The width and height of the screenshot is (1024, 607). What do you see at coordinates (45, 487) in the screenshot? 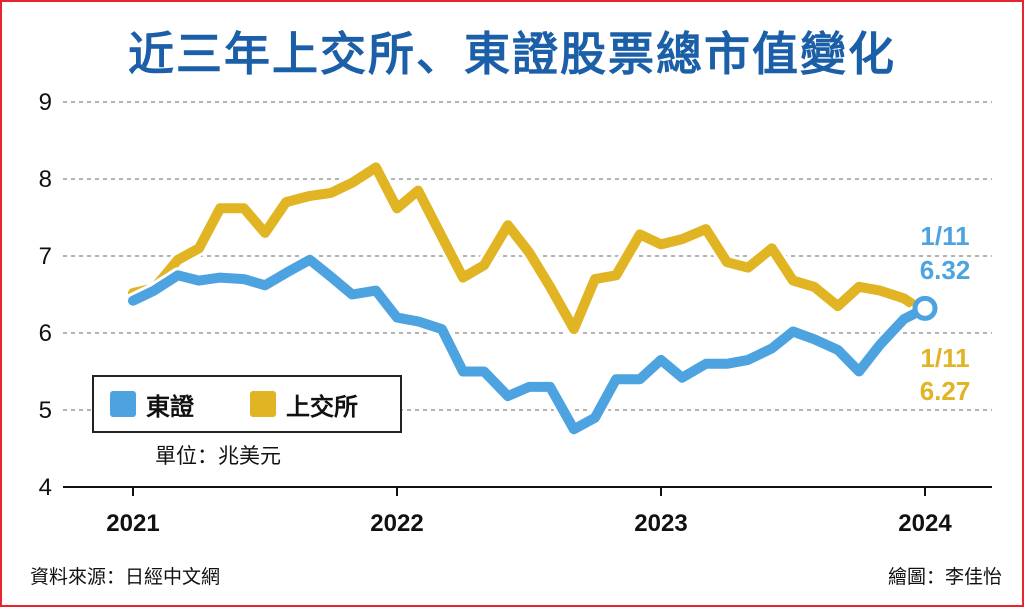
I see `y-tick-label: 4` at bounding box center [45, 487].